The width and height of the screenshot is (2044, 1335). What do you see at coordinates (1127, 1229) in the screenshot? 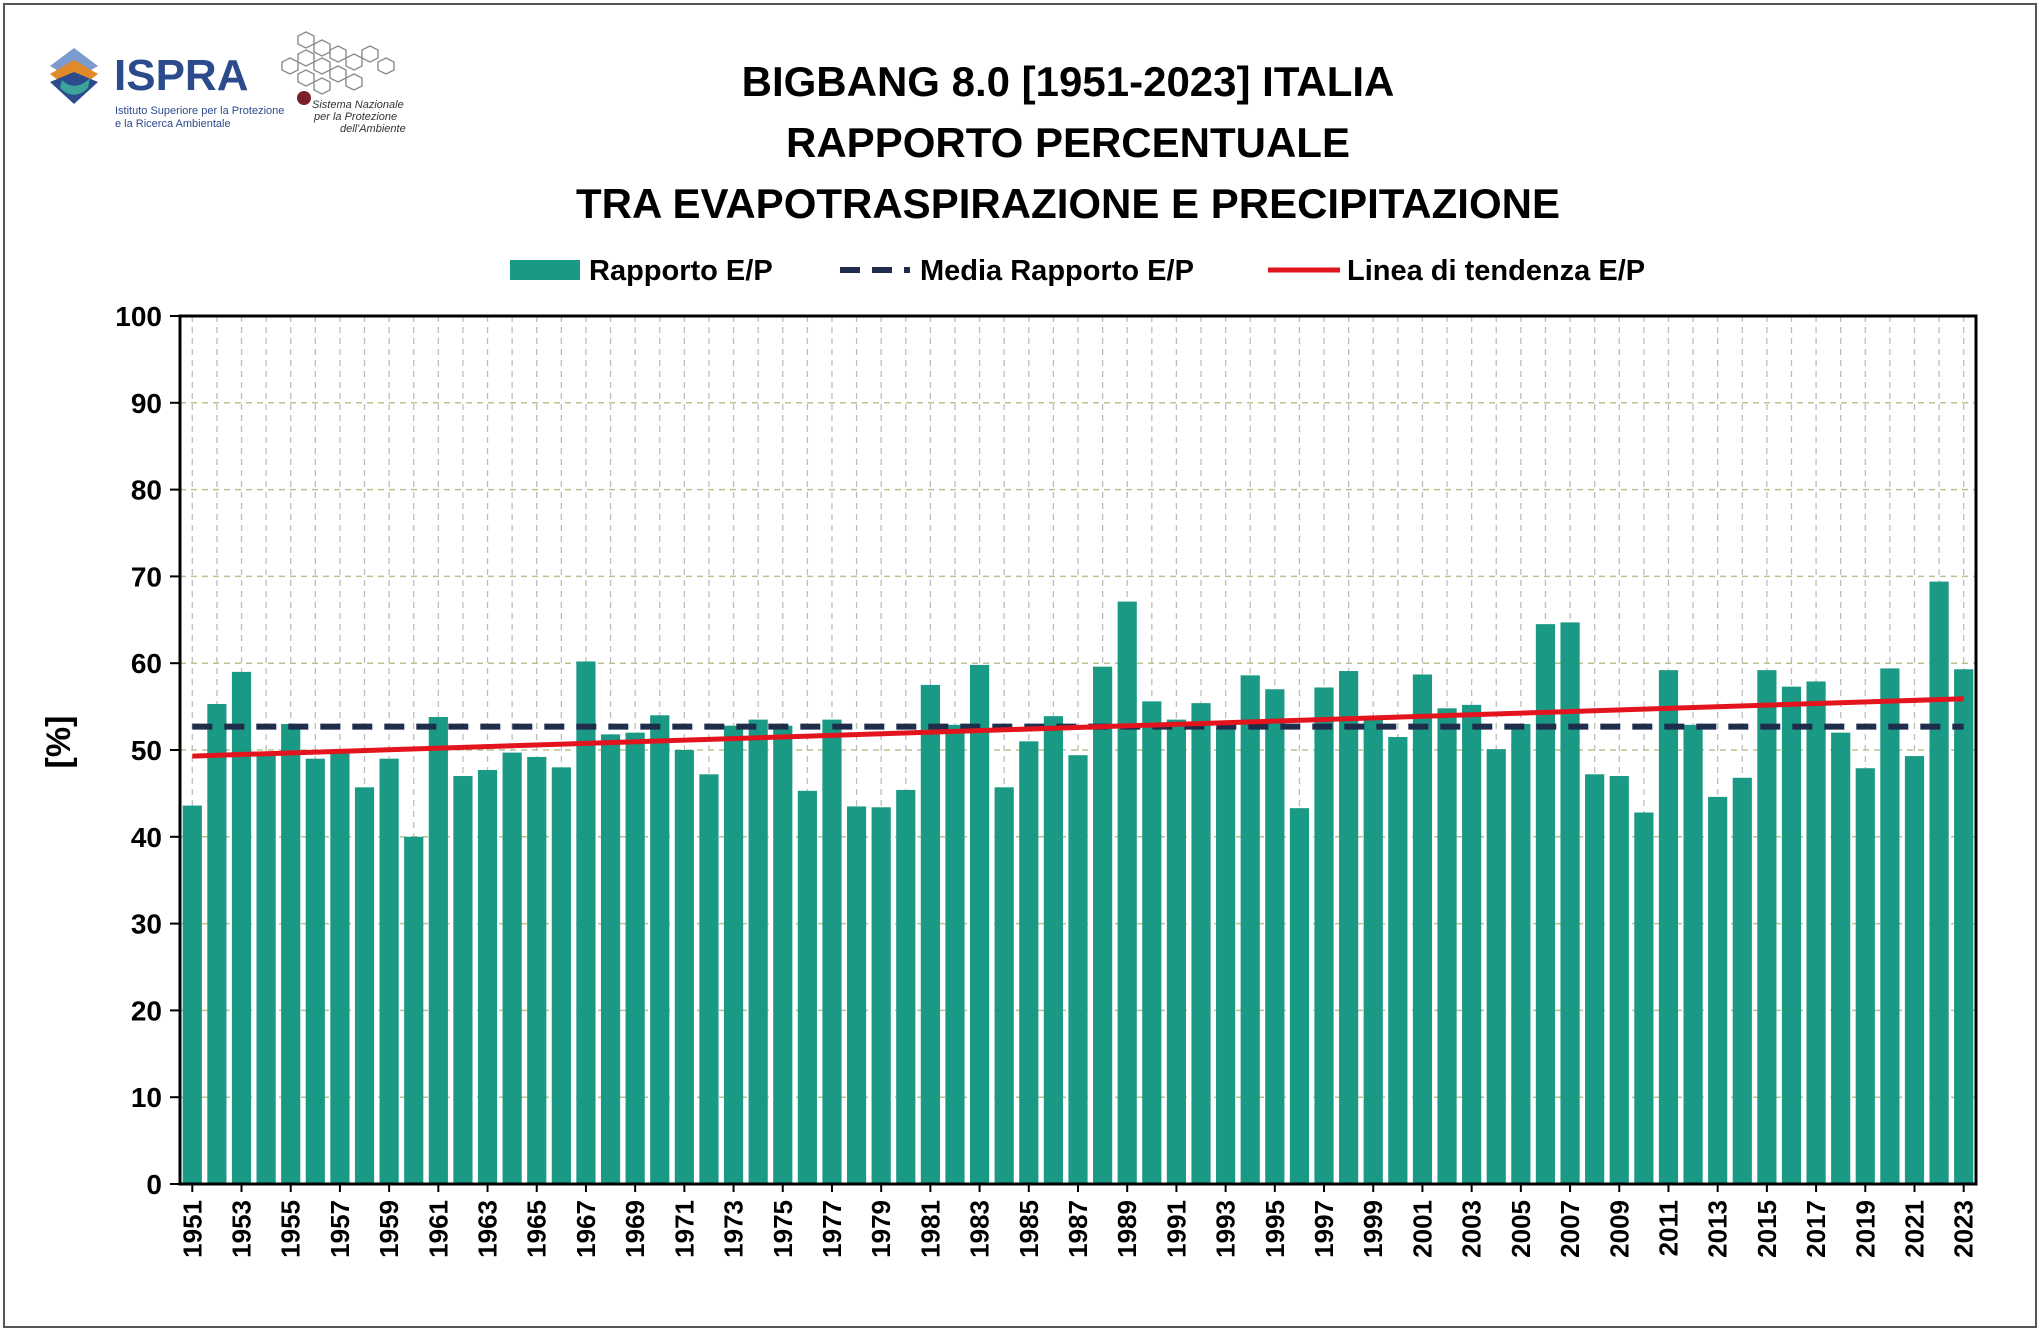
I see `x-tick-label: 1989` at bounding box center [1127, 1229].